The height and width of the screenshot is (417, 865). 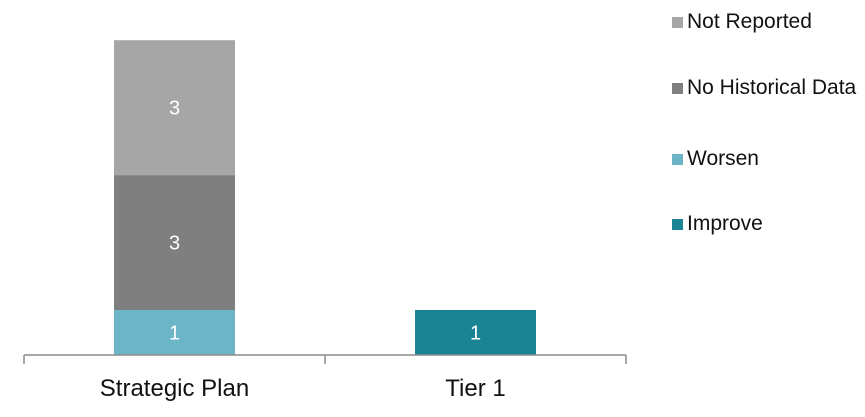 I want to click on legend-item-worsen: Worsen, so click(x=767, y=159).